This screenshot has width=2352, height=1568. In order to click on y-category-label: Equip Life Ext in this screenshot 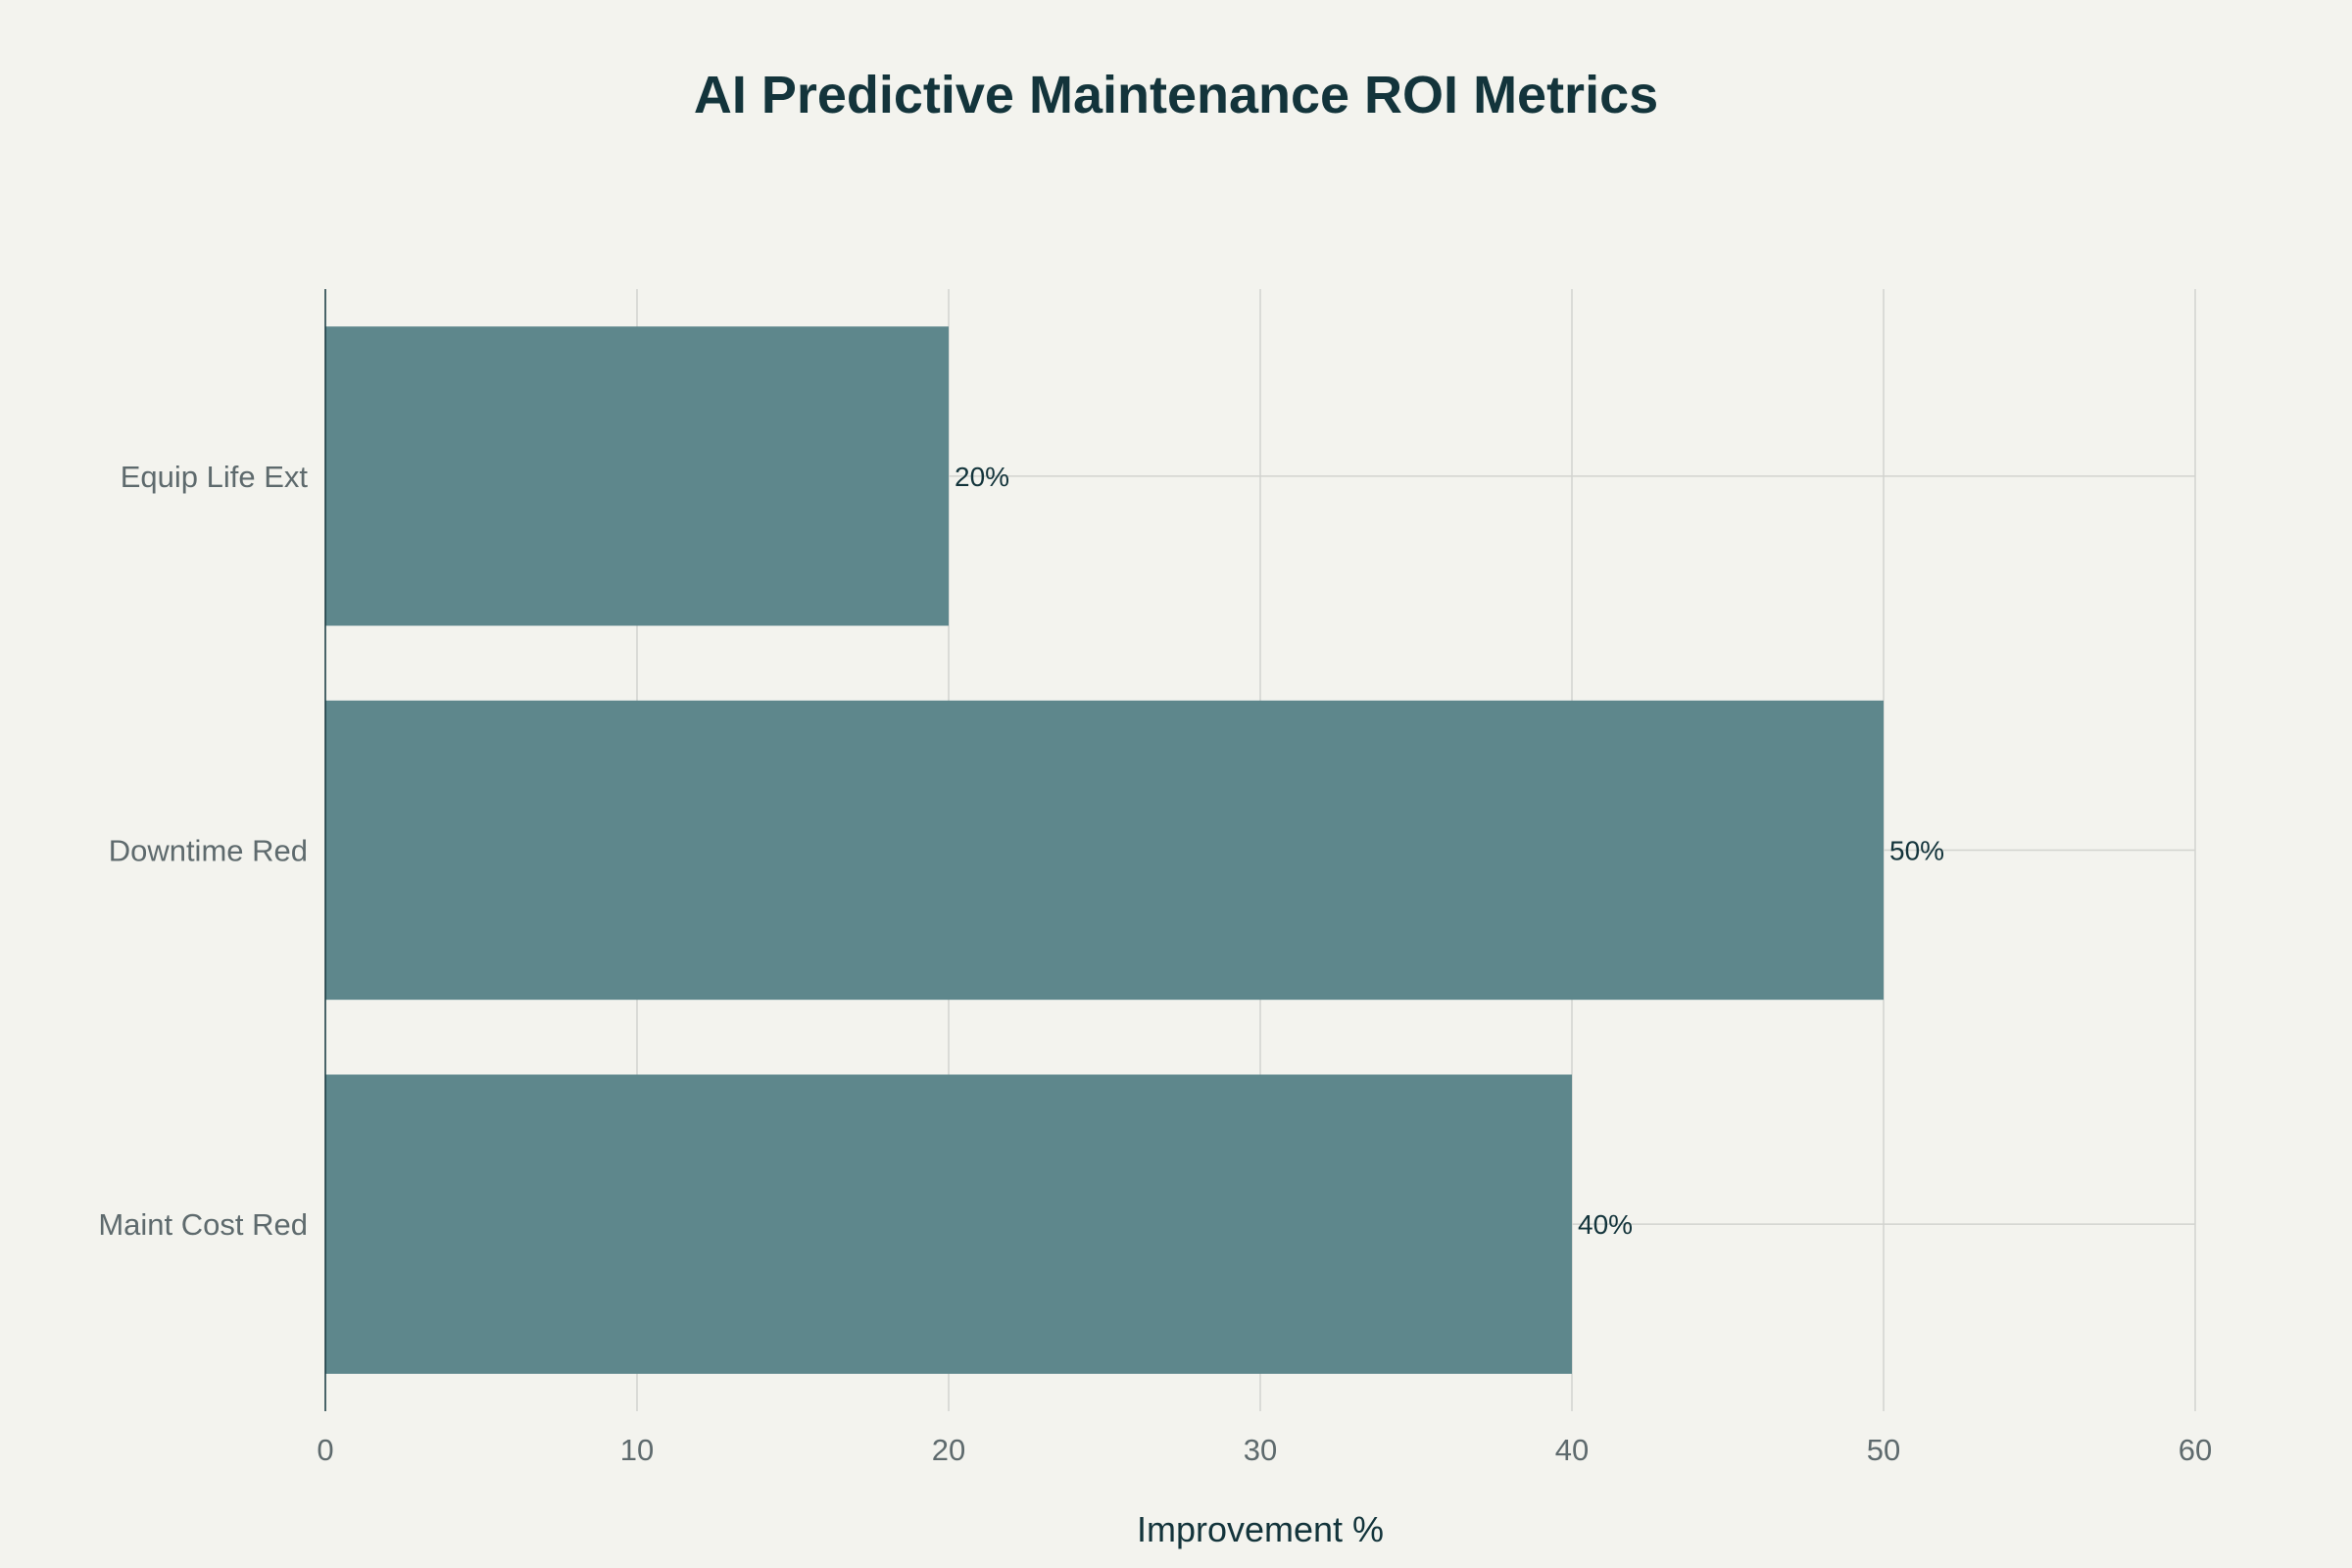, I will do `click(215, 477)`.